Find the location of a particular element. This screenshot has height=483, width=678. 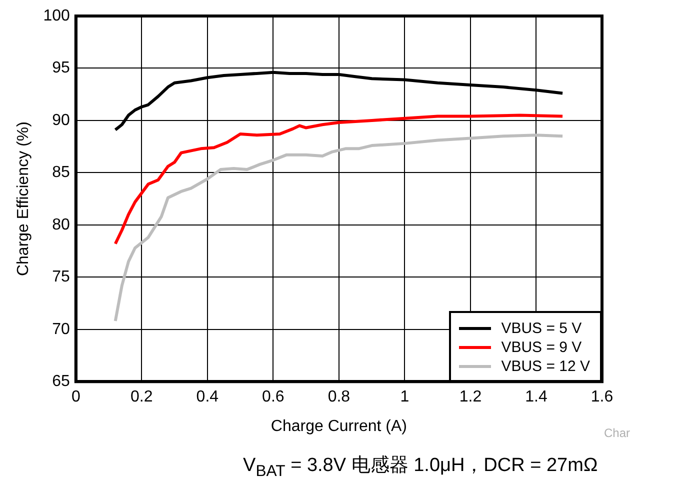

legend-label: VBUS = 9 V is located at coordinates (541, 347).